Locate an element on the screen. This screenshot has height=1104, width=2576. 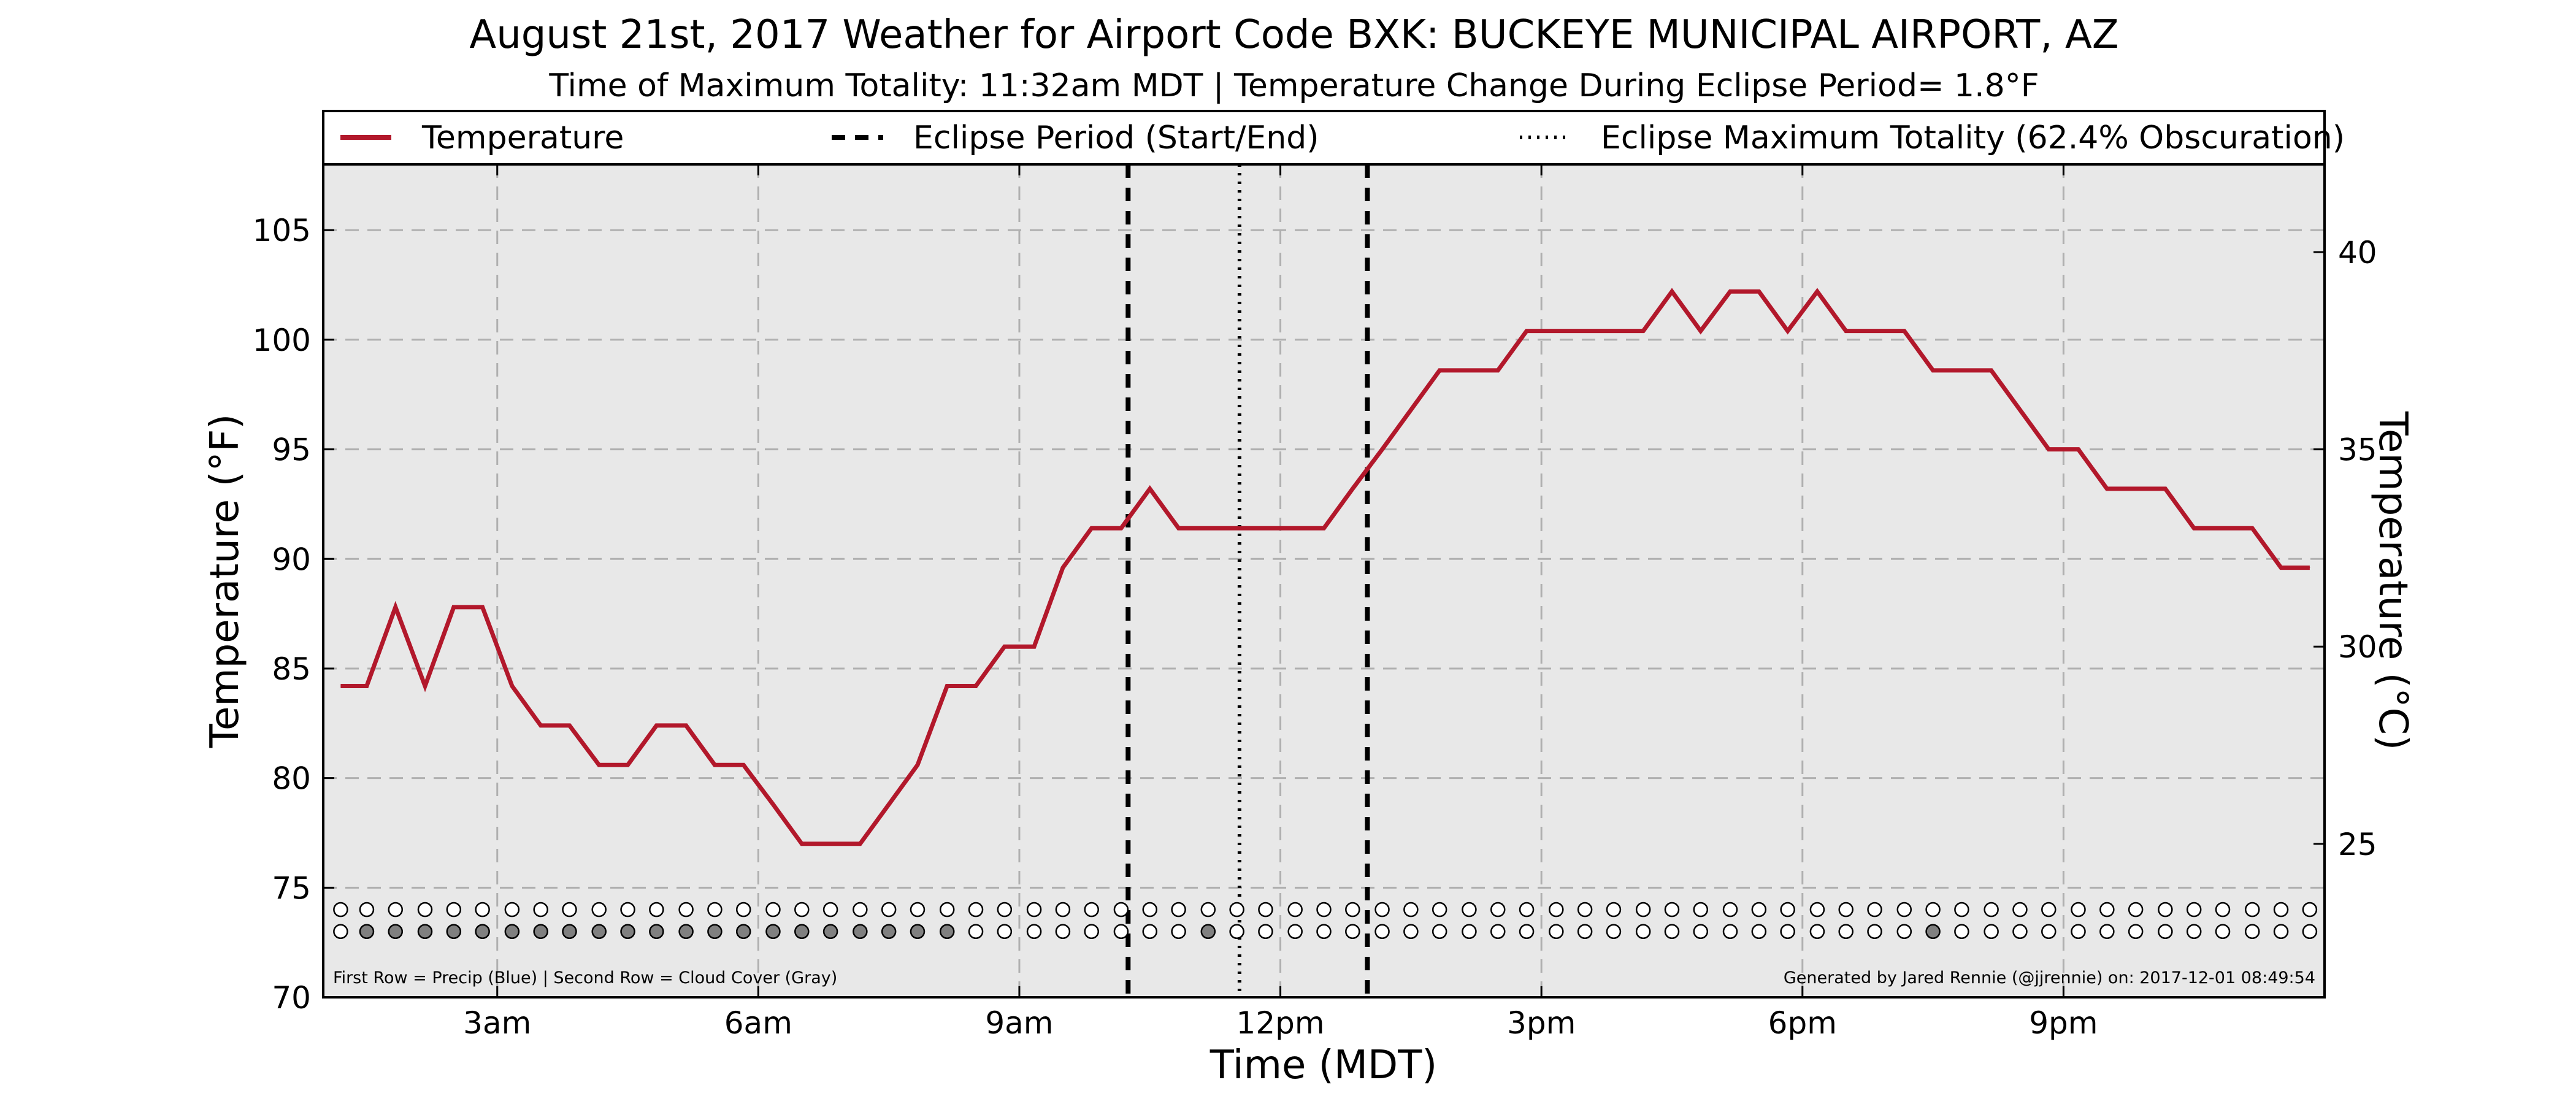
x-tick-label: 3am is located at coordinates (497, 1023).